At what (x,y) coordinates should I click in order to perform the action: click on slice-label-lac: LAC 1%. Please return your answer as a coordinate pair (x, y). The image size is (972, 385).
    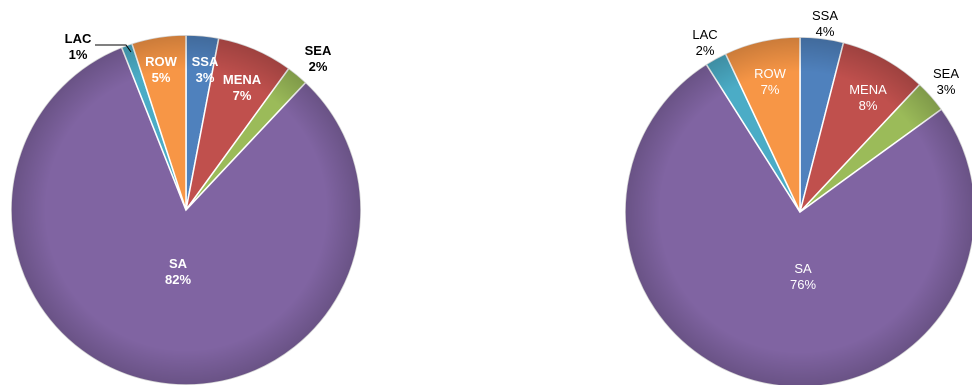
    Looking at the image, I should click on (78, 46).